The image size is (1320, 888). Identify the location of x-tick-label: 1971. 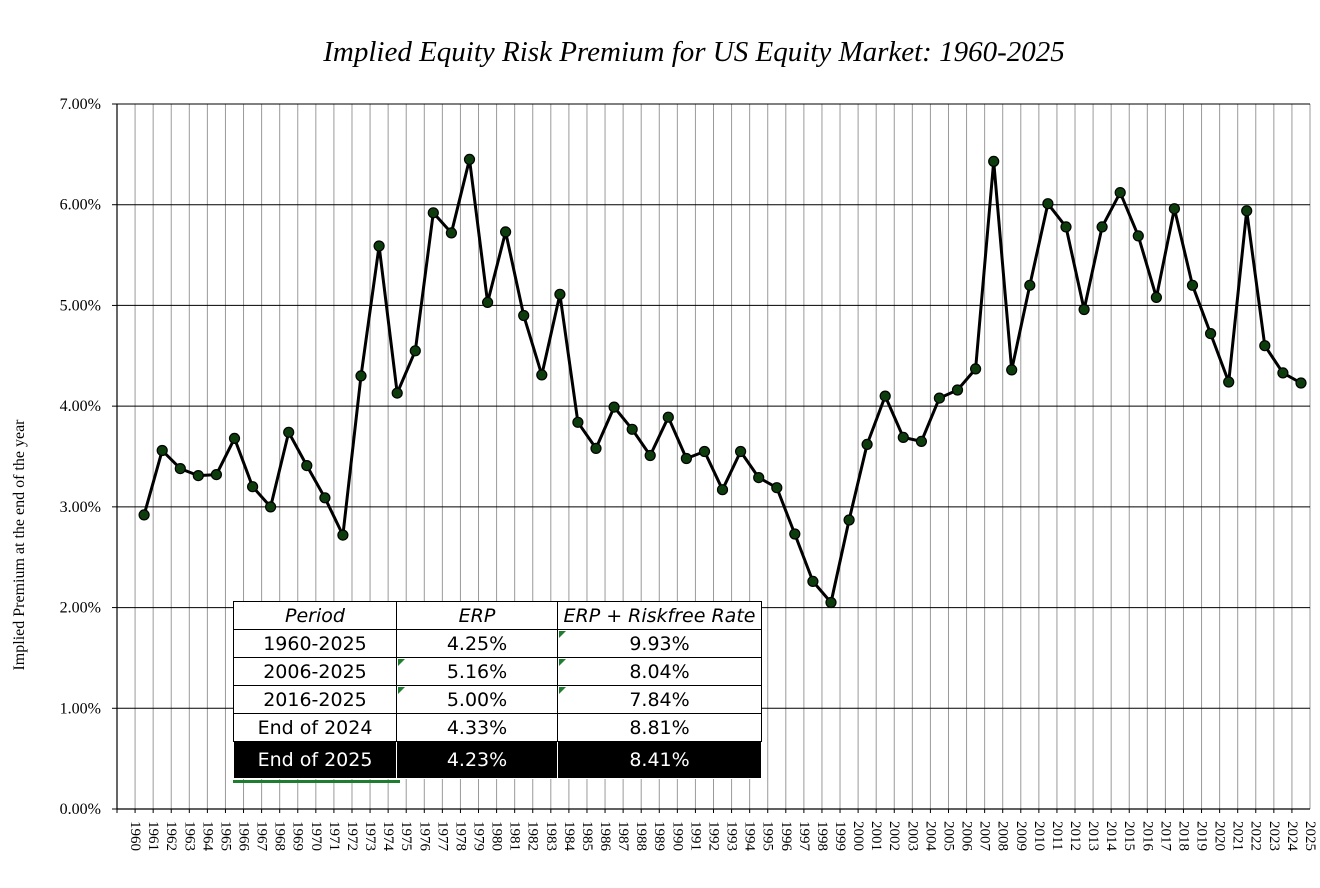
(334, 836).